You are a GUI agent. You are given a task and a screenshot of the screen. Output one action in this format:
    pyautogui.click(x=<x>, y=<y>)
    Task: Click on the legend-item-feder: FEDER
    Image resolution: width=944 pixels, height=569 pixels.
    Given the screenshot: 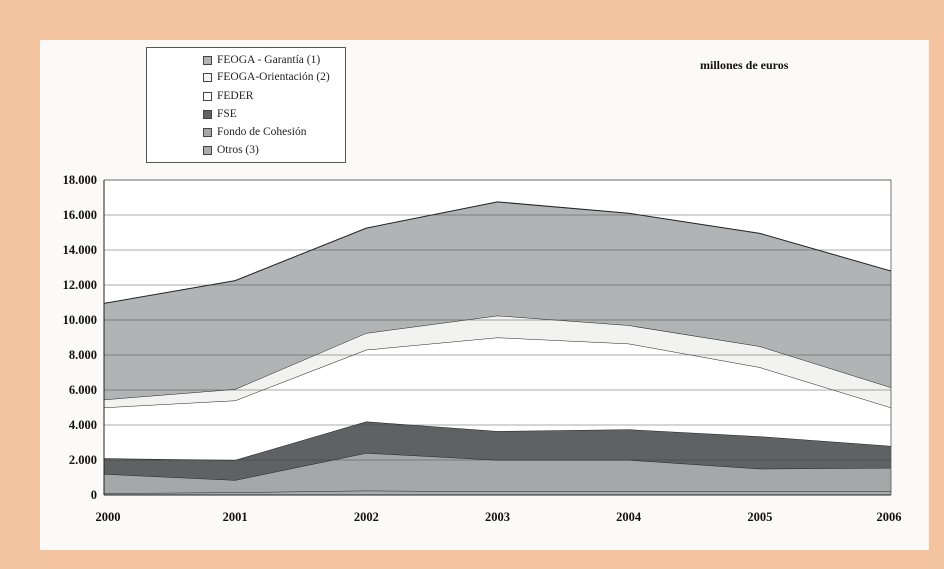 What is the action you would take?
    pyautogui.click(x=228, y=96)
    